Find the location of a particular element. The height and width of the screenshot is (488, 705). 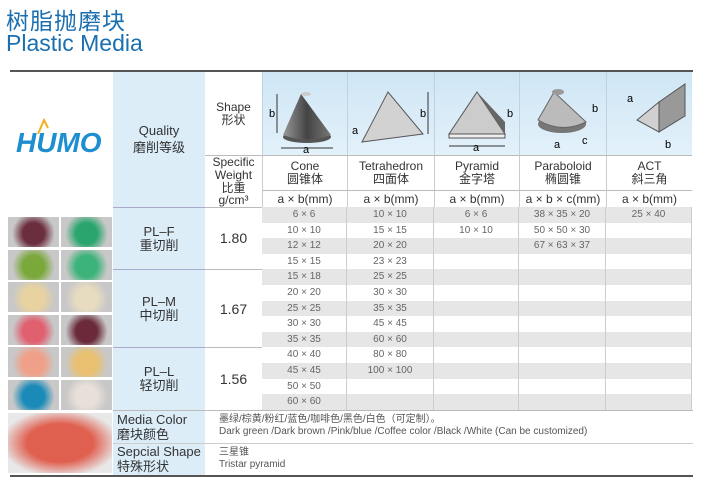

specific-weight-value: 1.67 is located at coordinates (233, 308).